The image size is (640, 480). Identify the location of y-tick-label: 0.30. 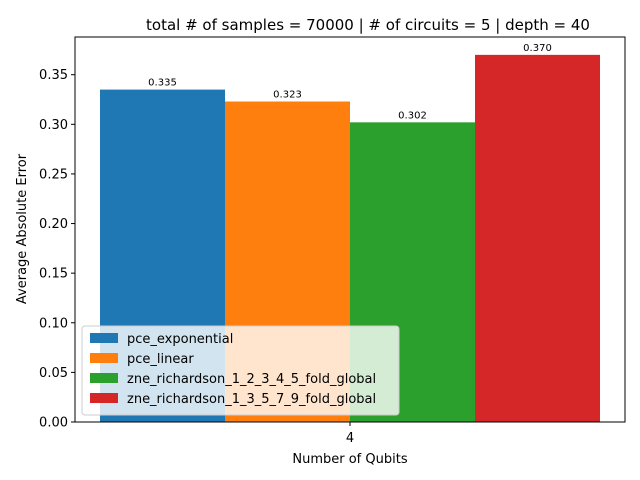
(53, 125).